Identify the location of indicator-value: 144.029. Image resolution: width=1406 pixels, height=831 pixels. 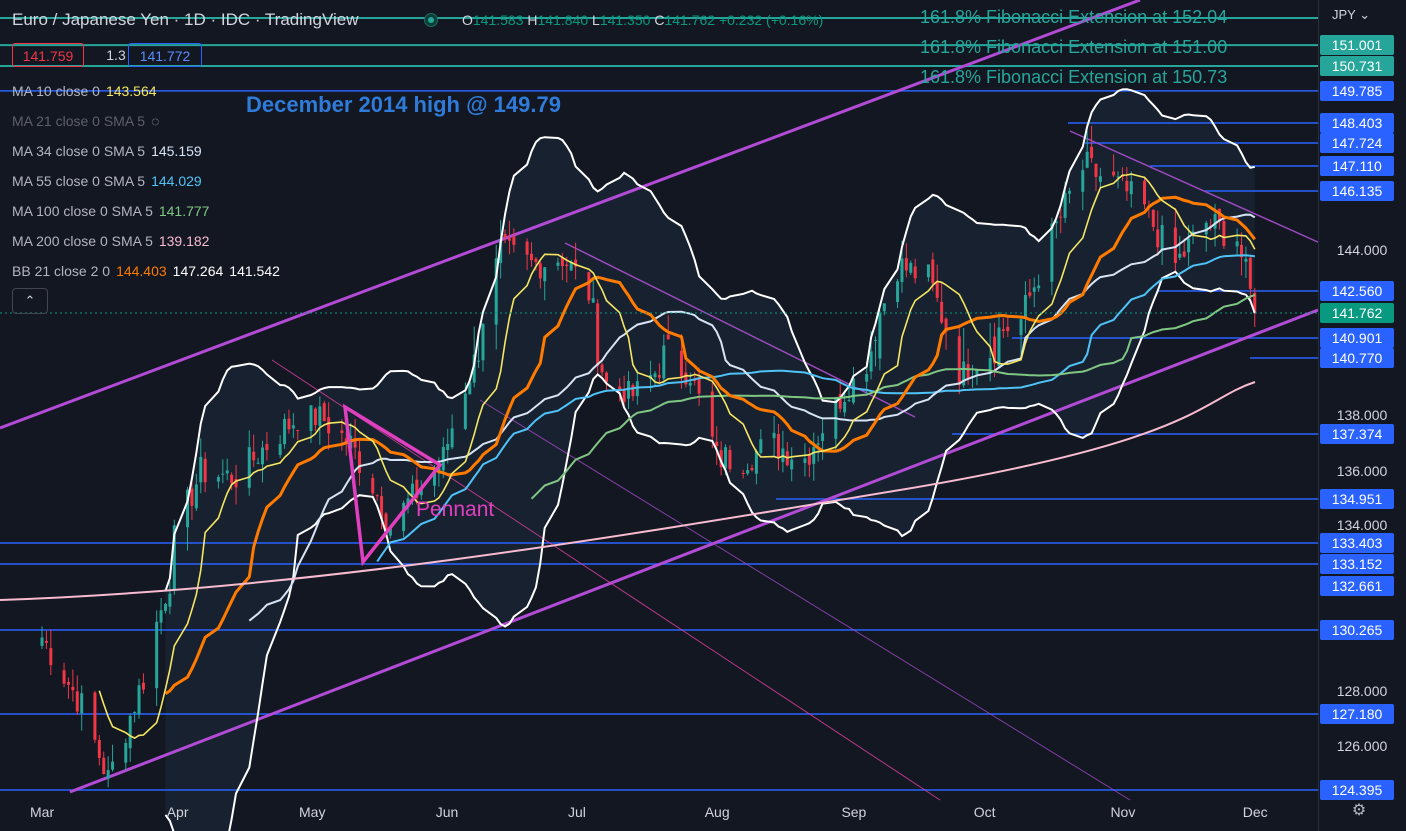
(176, 181).